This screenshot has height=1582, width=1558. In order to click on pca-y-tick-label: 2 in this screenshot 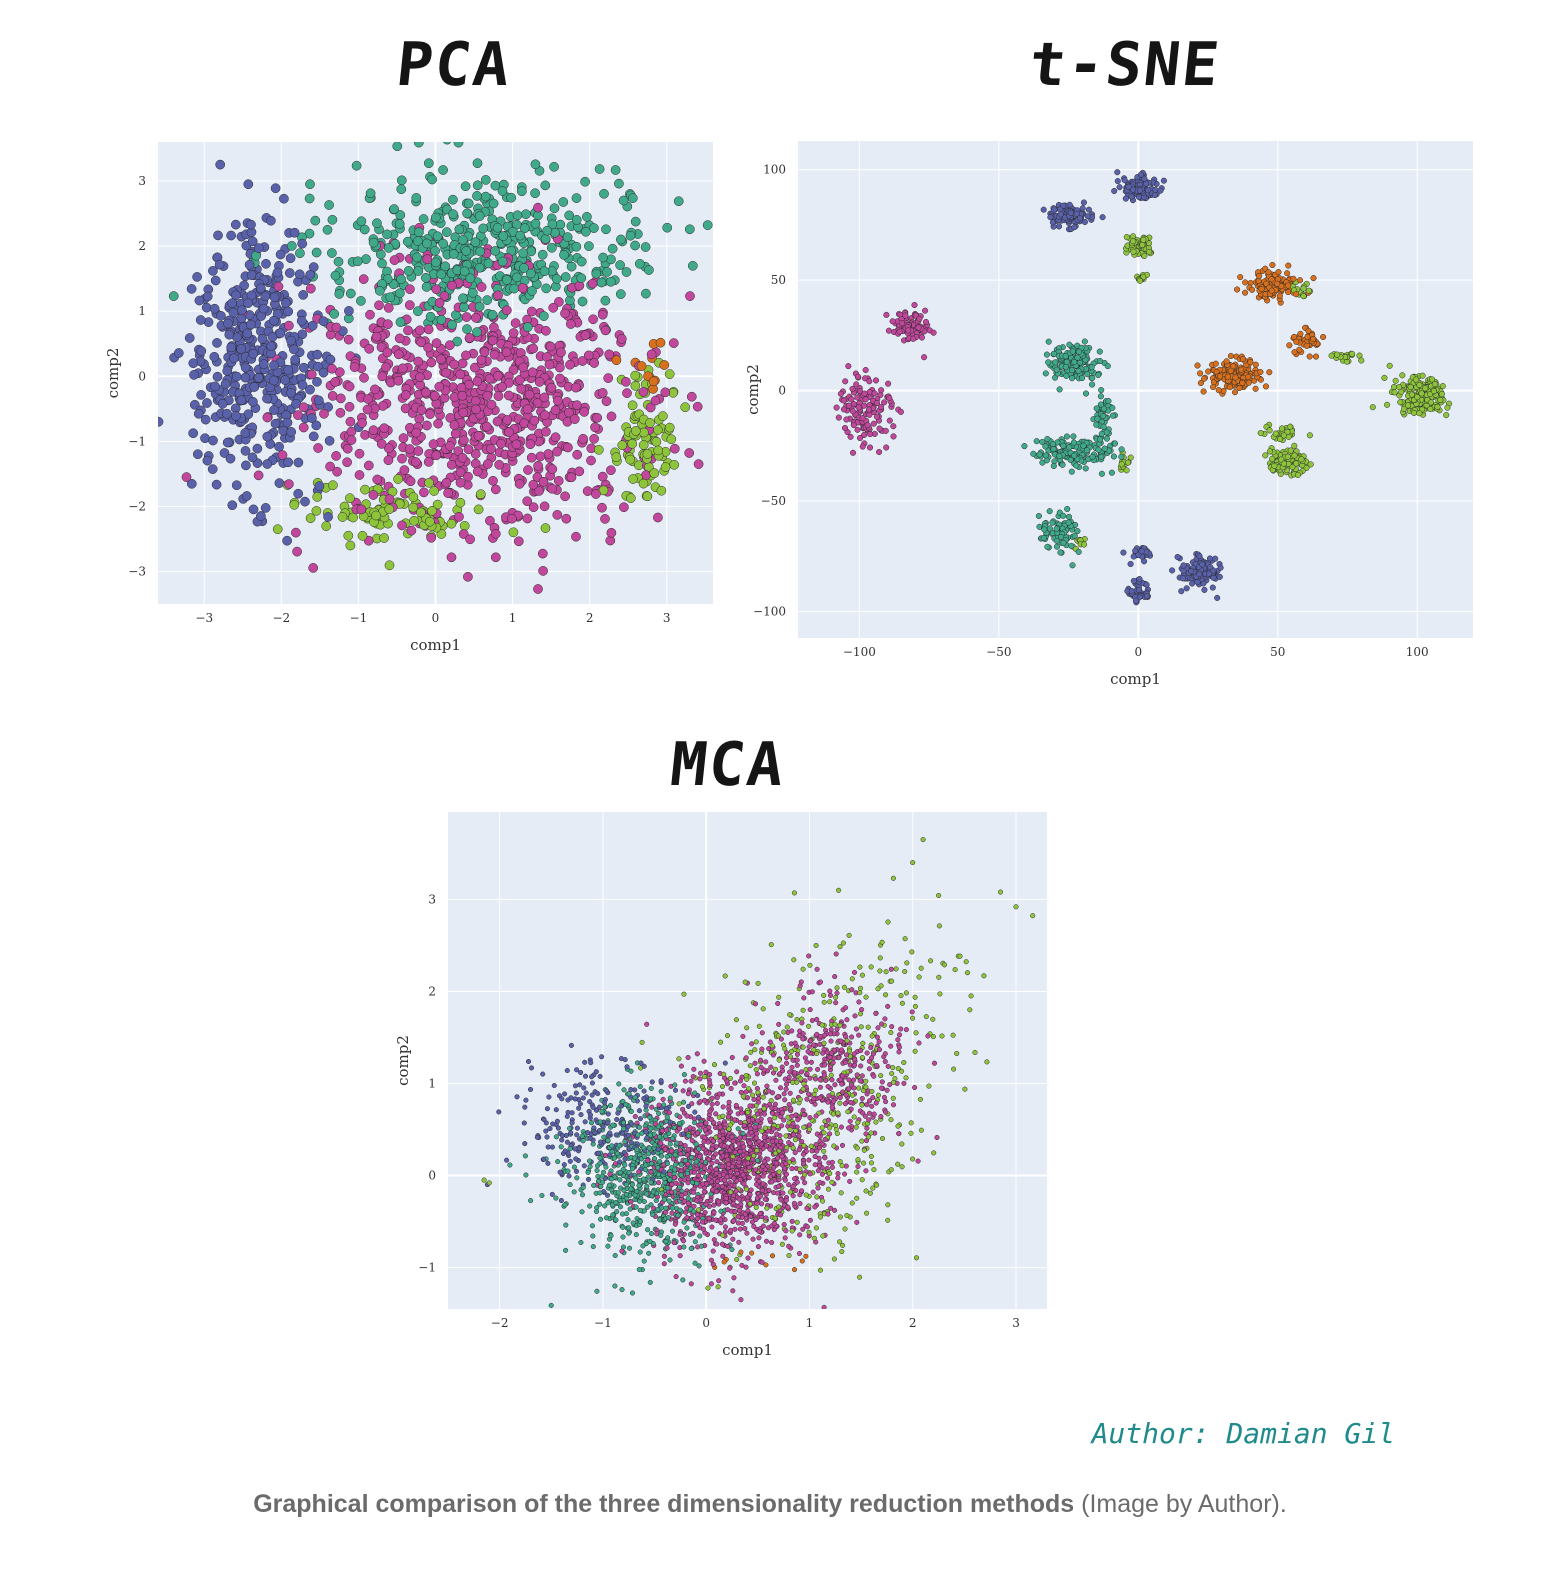, I will do `click(142, 246)`.